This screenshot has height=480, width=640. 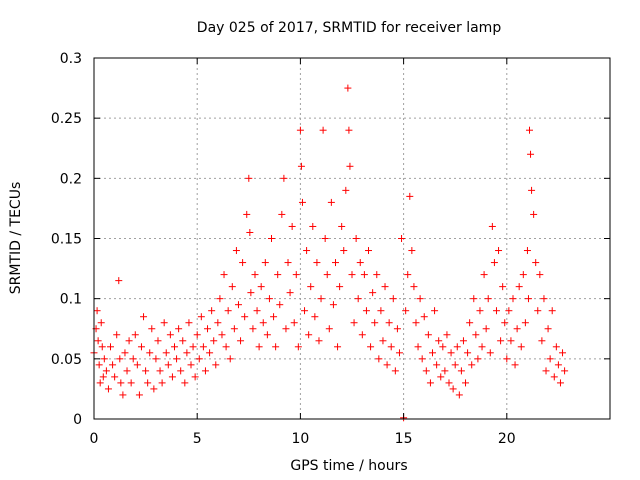 I want to click on x-tick-label: 20, so click(x=507, y=439).